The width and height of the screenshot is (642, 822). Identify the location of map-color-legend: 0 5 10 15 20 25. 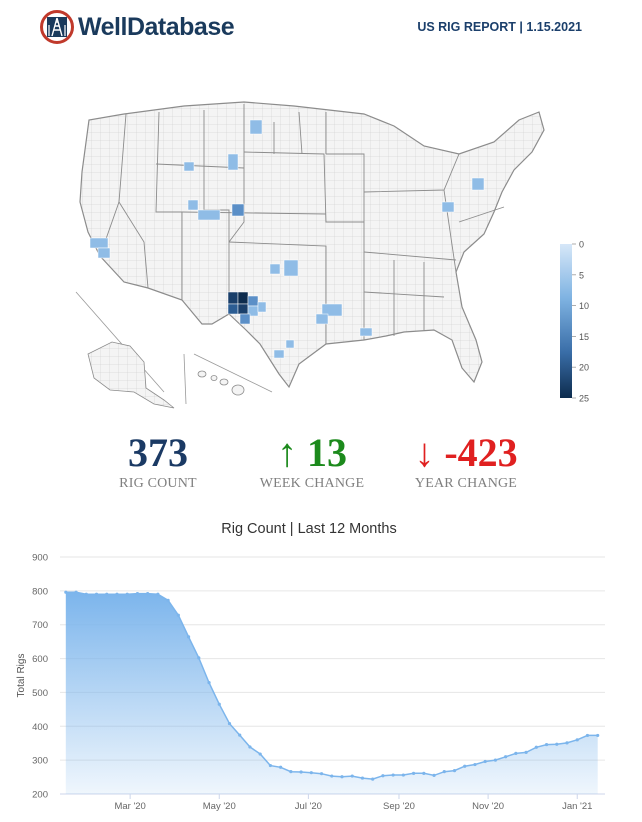
(580, 322).